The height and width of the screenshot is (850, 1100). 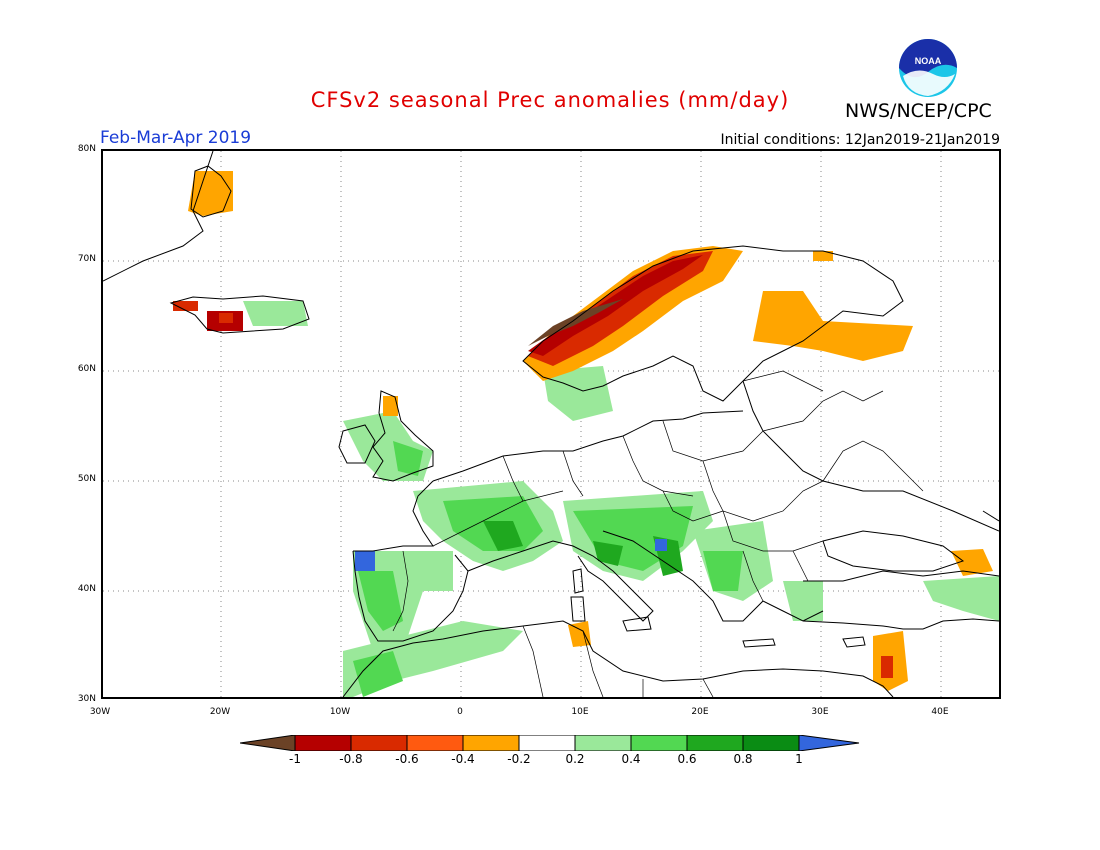 I want to click on colorbar-label: -0.8, so click(x=351, y=759).